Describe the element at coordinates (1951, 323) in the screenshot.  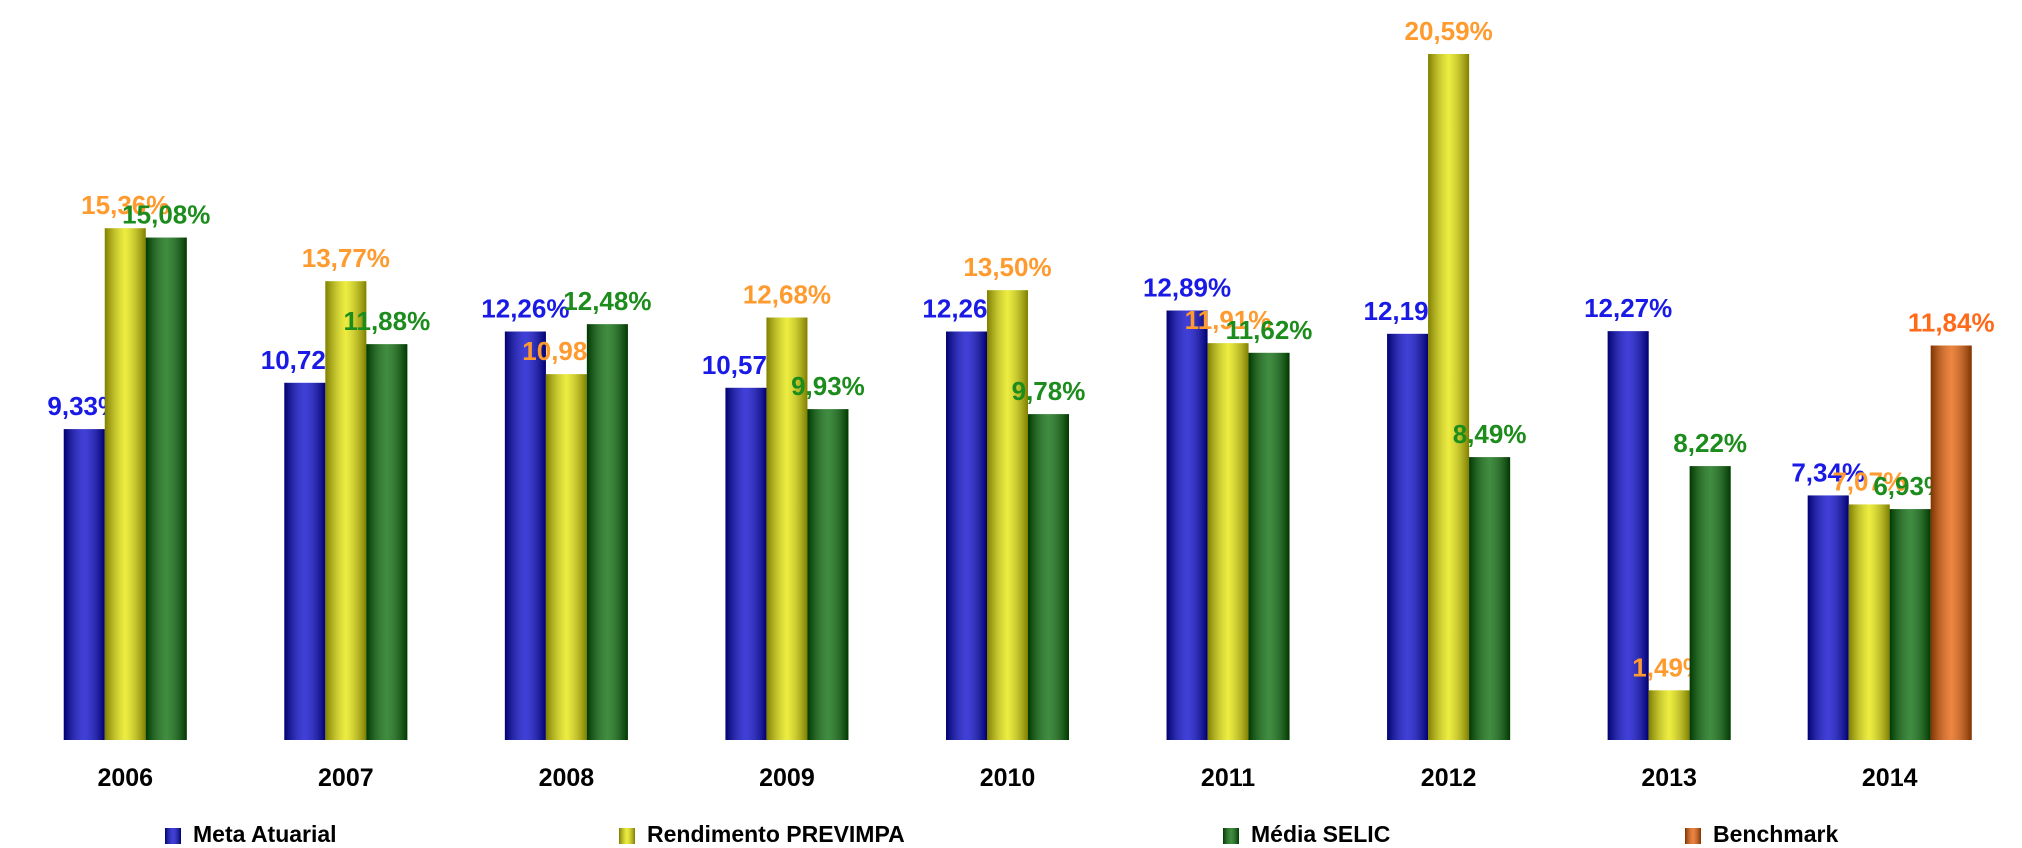
I see `data-label: 11,84%` at that location.